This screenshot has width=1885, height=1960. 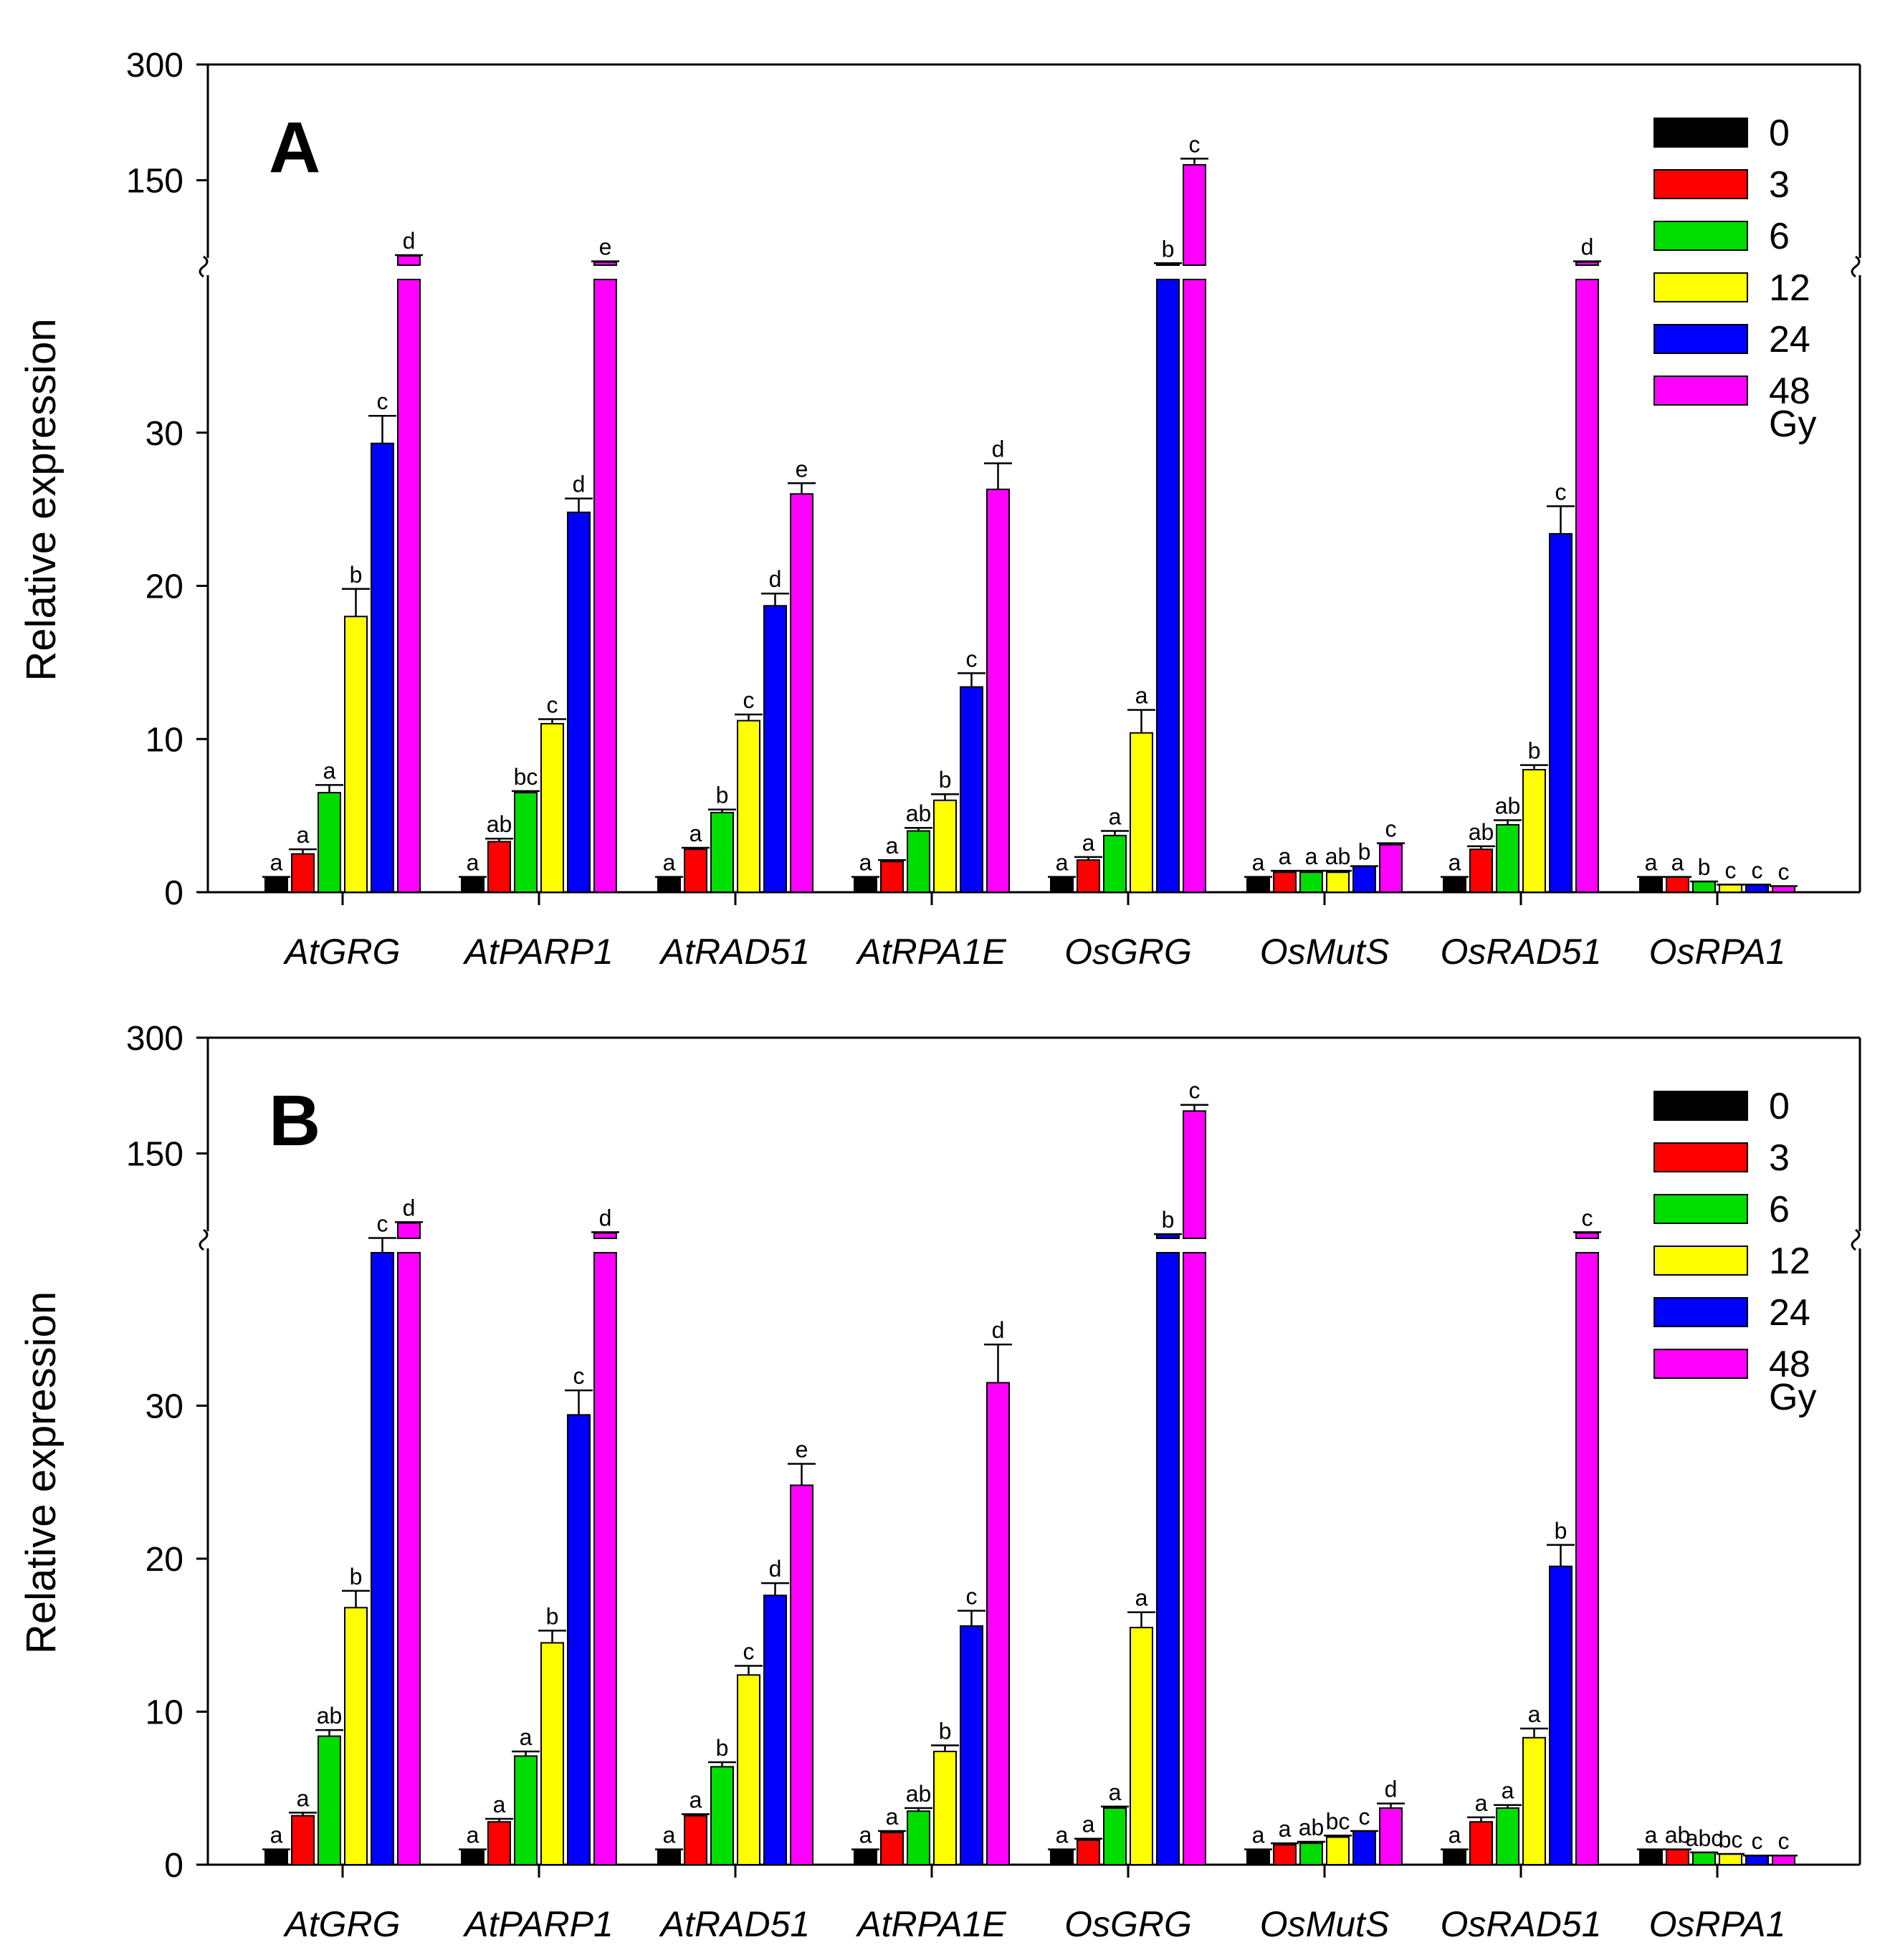 What do you see at coordinates (1534, 831) in the screenshot?
I see `bar-OsRAD51-12gy` at bounding box center [1534, 831].